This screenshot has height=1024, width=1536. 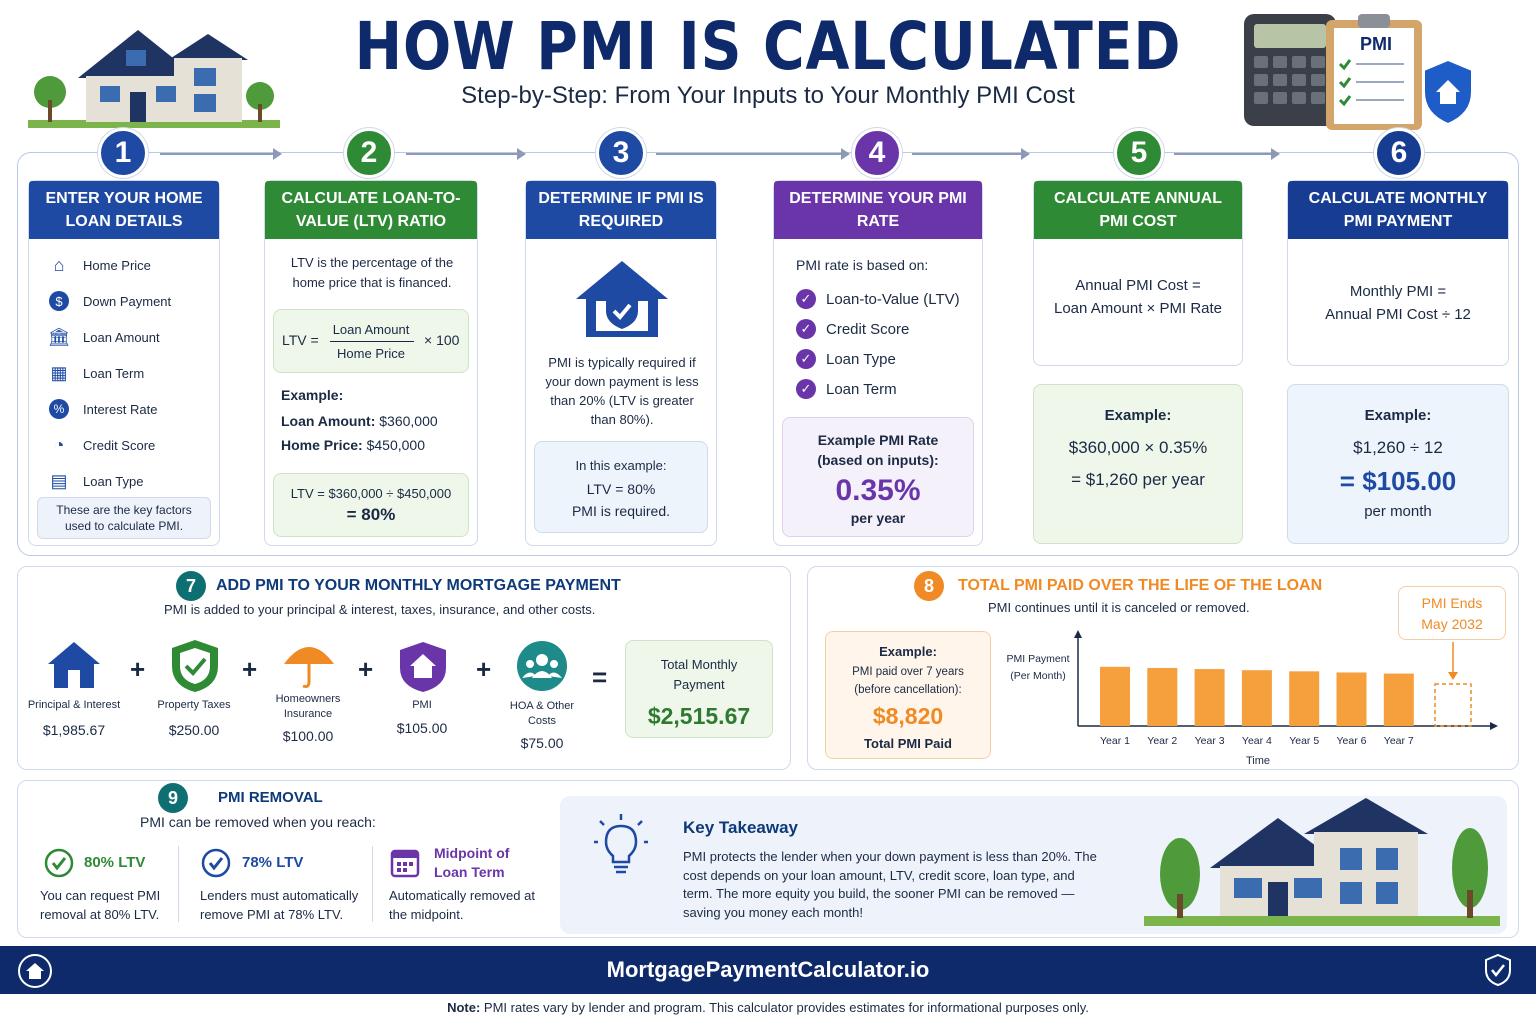 I want to click on monthly-example-result: = $105.00, so click(x=1398, y=481).